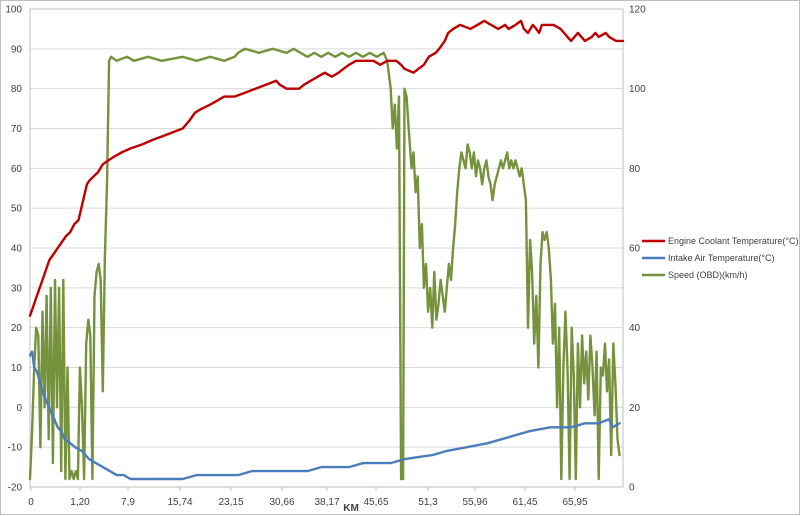  What do you see at coordinates (17, 368) in the screenshot?
I see `y-left-tick-label: 10` at bounding box center [17, 368].